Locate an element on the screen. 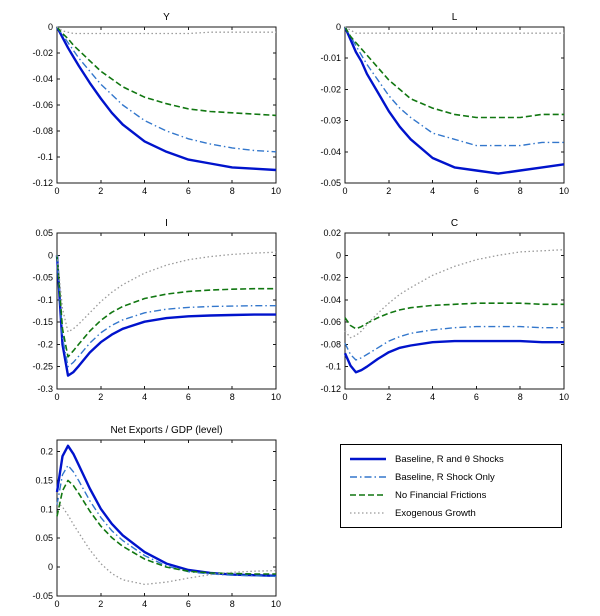 The image size is (600, 616). legend-entry: Exogenous Growth is located at coordinates (451, 513).